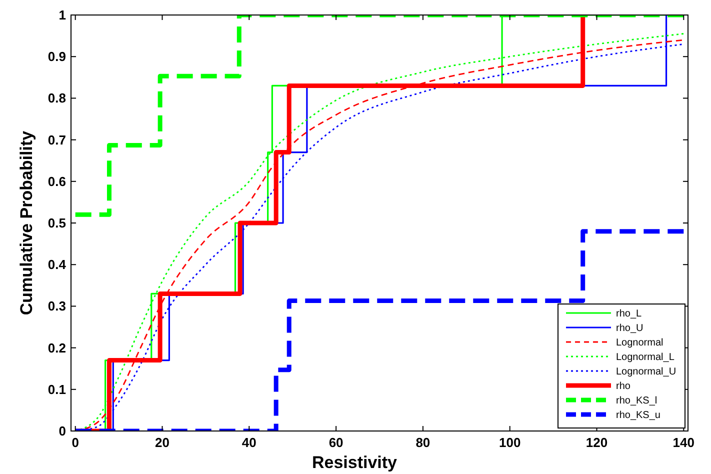 The width and height of the screenshot is (711, 474). What do you see at coordinates (355, 462) in the screenshot?
I see `x-axis-title: Resistivity` at bounding box center [355, 462].